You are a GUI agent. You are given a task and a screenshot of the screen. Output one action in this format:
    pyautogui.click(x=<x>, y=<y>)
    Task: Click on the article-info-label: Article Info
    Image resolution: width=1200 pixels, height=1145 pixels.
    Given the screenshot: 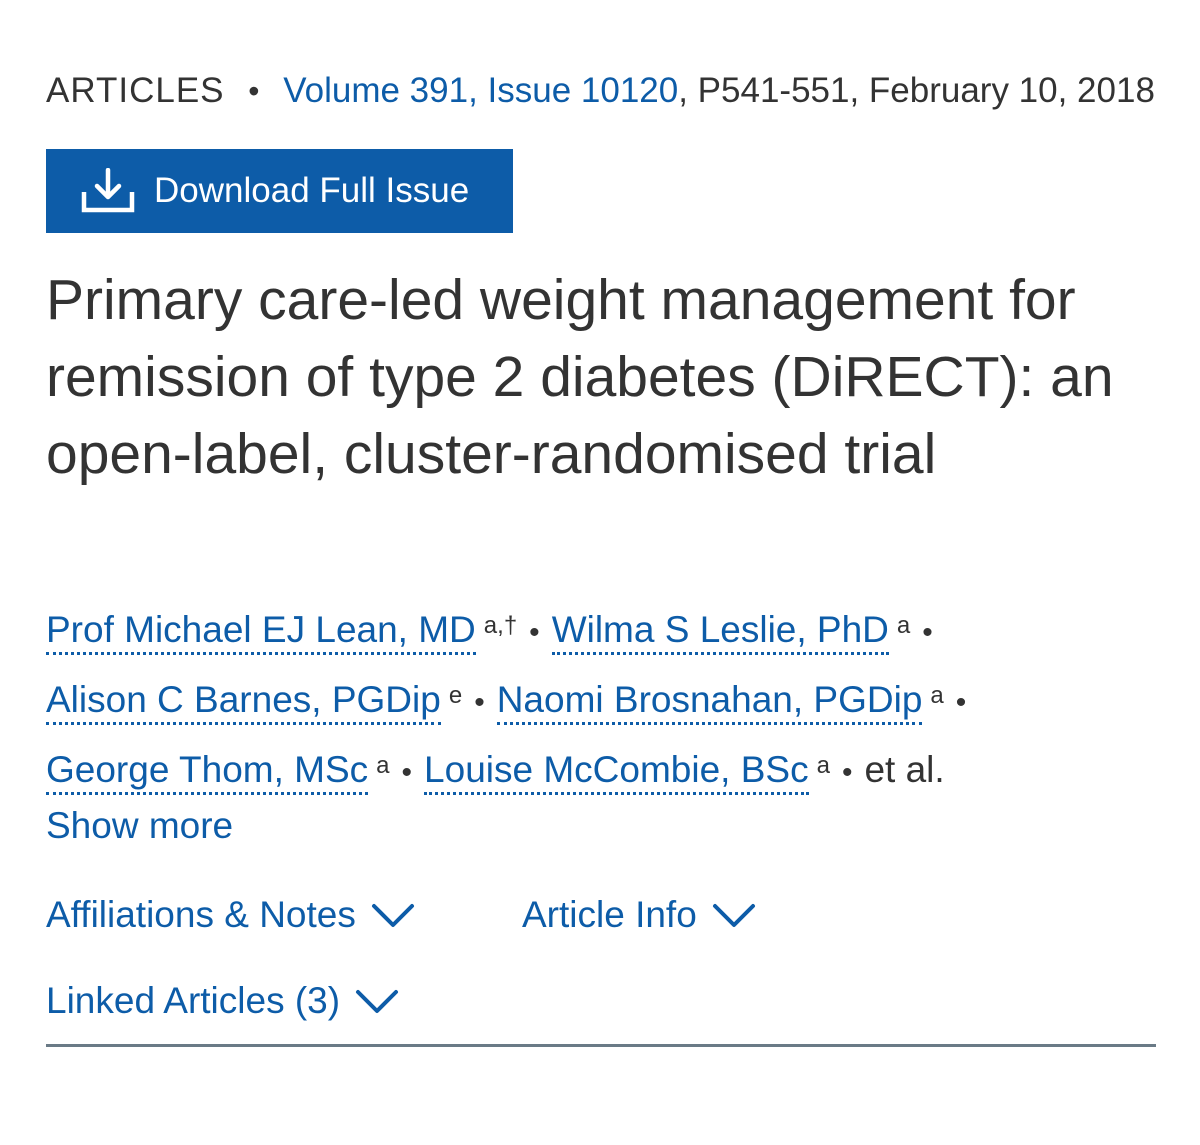 What is the action you would take?
    pyautogui.click(x=609, y=914)
    